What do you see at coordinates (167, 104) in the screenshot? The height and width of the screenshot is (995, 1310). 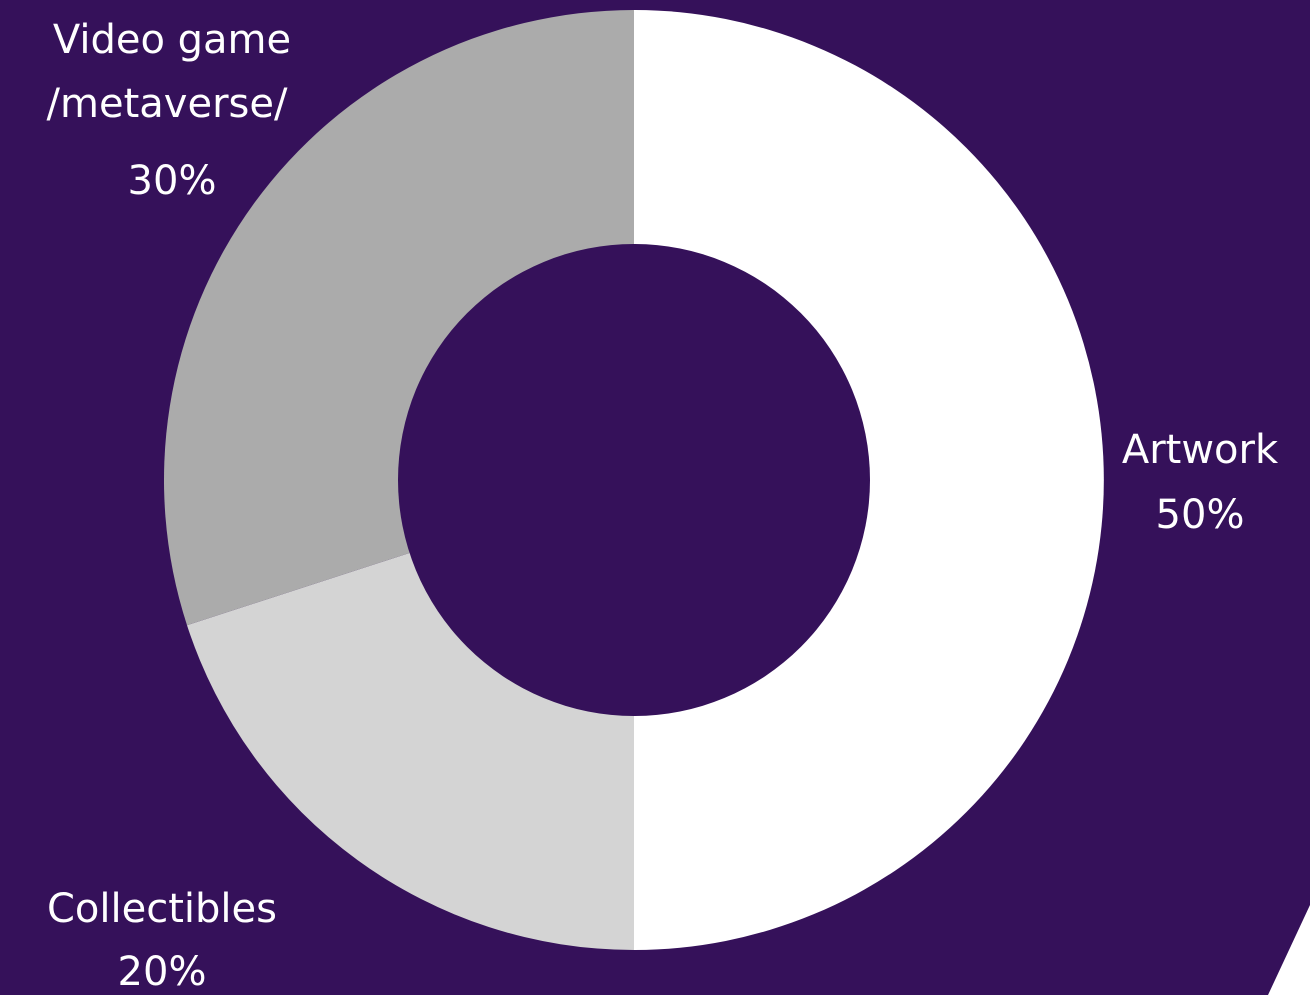 I see `video-game-label-line-2: /metaverse/` at bounding box center [167, 104].